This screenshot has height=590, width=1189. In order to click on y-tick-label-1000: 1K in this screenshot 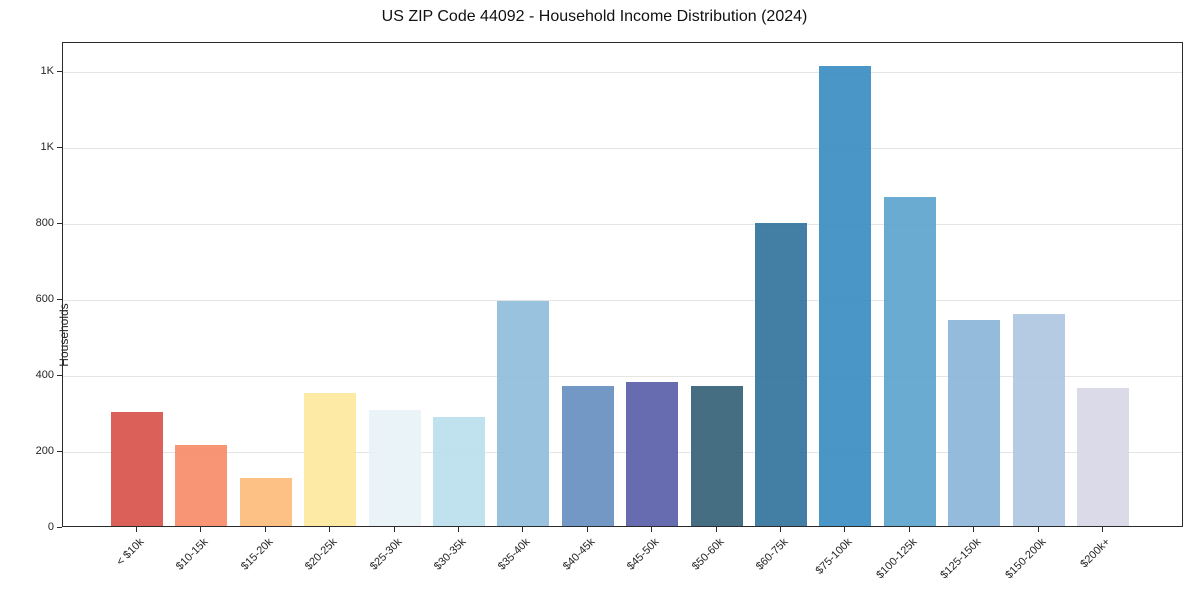, I will do `click(47, 146)`.